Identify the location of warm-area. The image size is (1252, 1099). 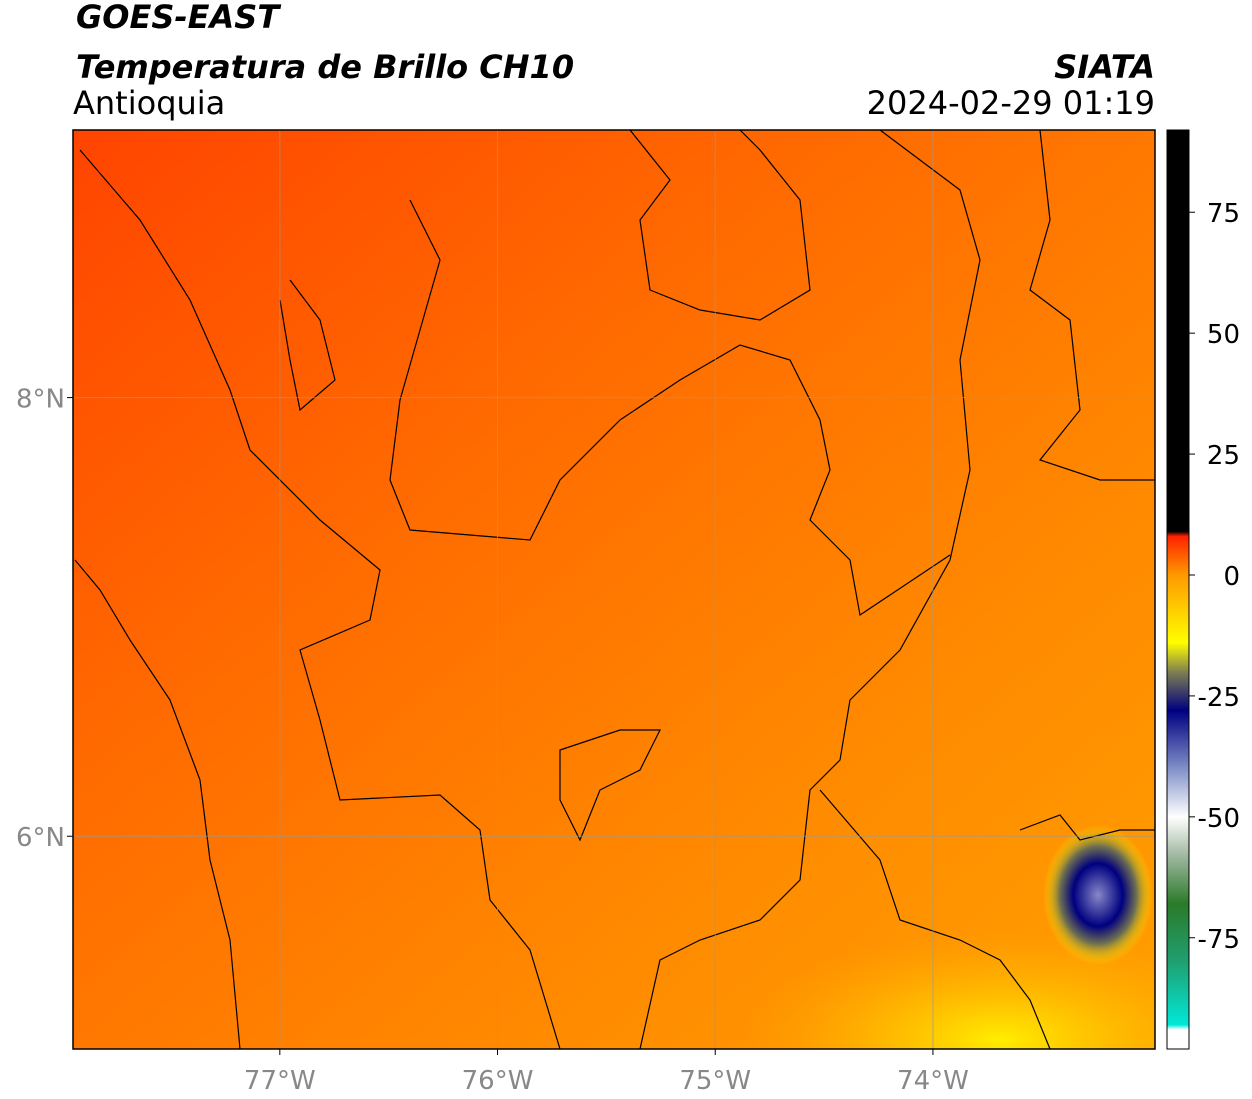
(947, 989).